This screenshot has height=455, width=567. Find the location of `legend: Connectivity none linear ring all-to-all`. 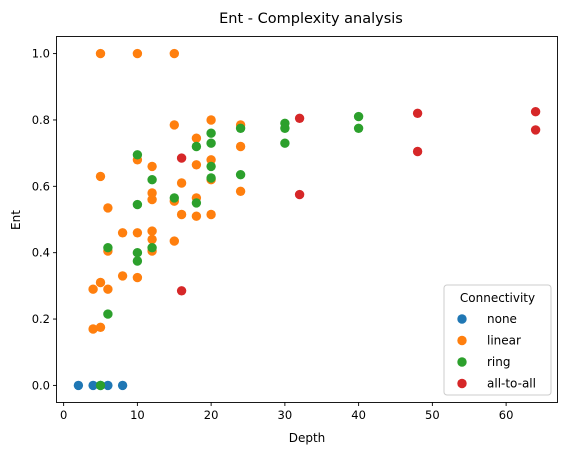

legend: Connectivity none linear ring all-to-all is located at coordinates (497, 340).